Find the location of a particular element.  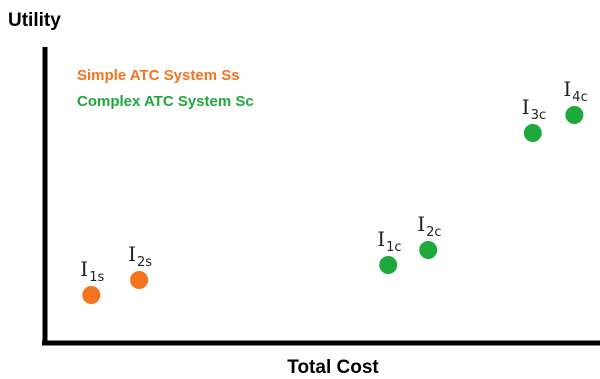

point-label-3c: I3c is located at coordinates (534, 109).